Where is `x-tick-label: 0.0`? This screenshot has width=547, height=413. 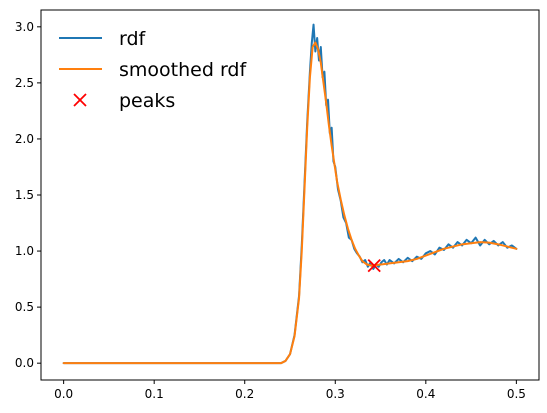
x-tick-label: 0.0 is located at coordinates (63, 394).